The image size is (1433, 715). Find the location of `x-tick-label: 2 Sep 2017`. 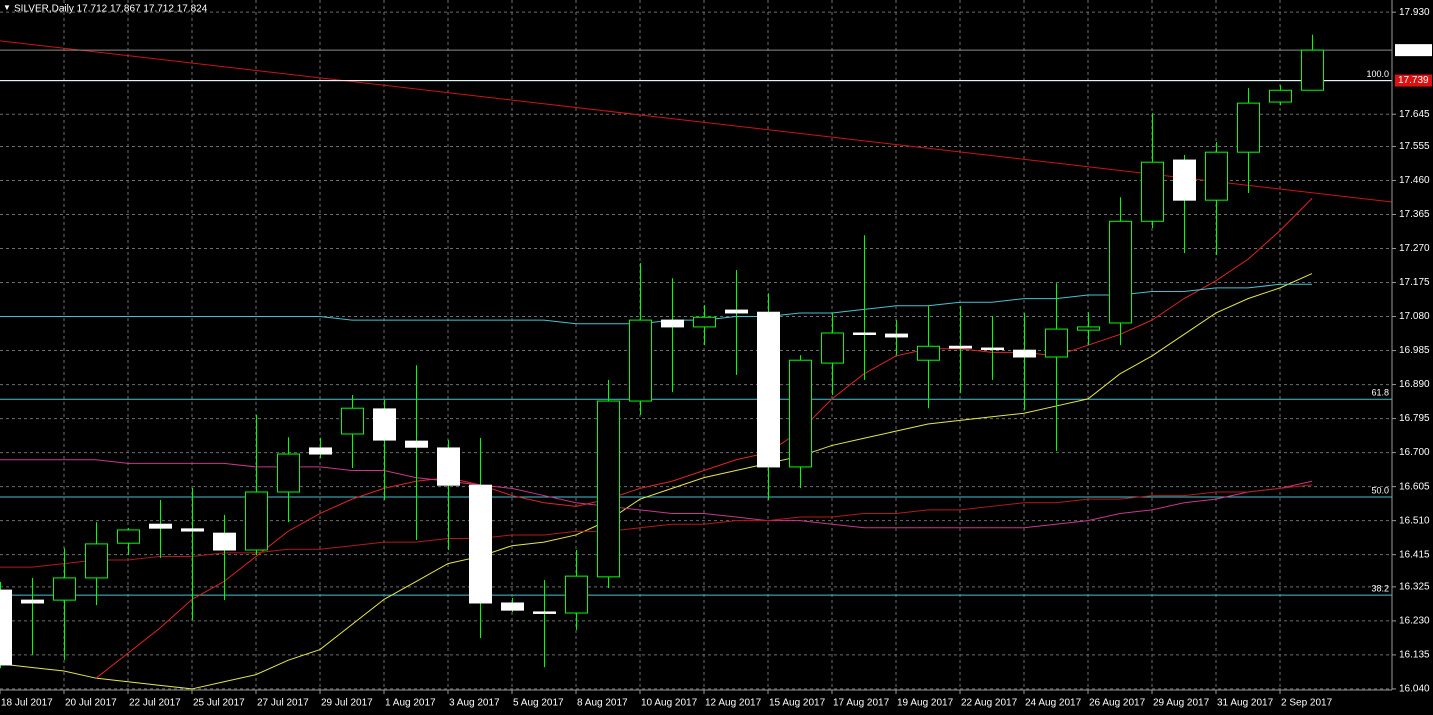

x-tick-label: 2 Sep 2017 is located at coordinates (1307, 703).